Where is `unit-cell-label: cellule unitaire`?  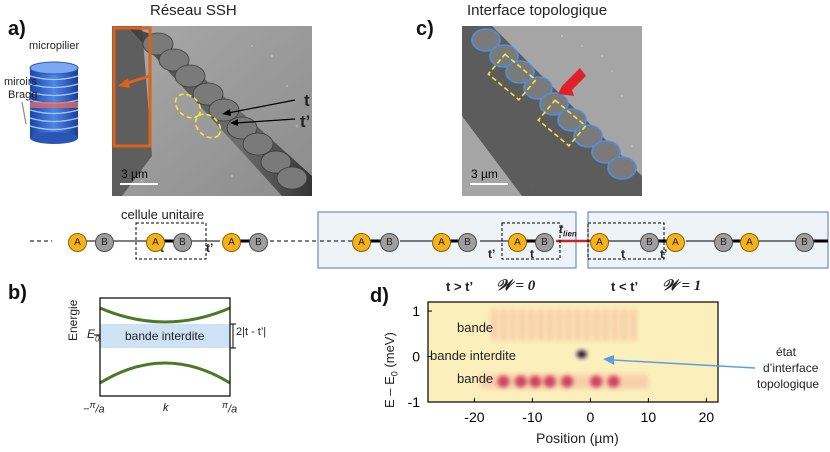
unit-cell-label: cellule unitaire is located at coordinates (163, 214).